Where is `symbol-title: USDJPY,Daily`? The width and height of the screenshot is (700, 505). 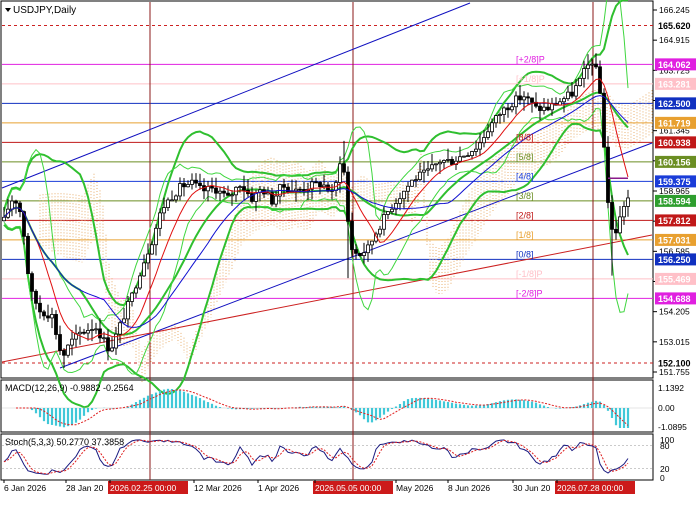
symbol-title: USDJPY,Daily is located at coordinates (40, 10).